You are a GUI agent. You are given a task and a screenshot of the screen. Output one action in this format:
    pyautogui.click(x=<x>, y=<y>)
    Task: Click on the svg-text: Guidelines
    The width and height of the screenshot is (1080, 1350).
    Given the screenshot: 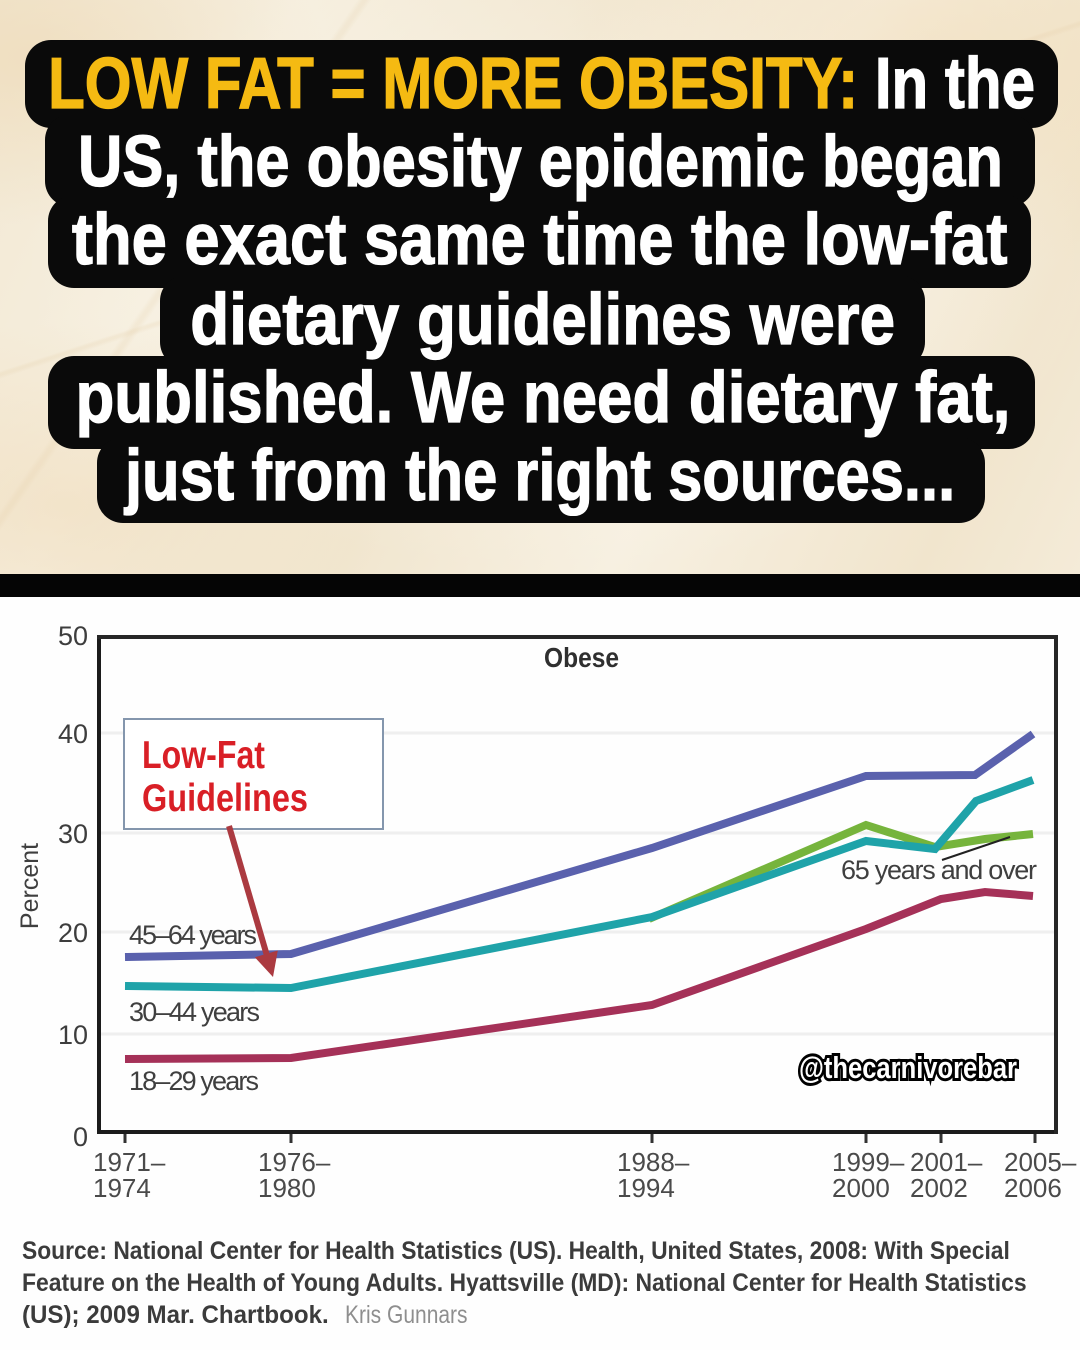 What is the action you would take?
    pyautogui.click(x=225, y=798)
    